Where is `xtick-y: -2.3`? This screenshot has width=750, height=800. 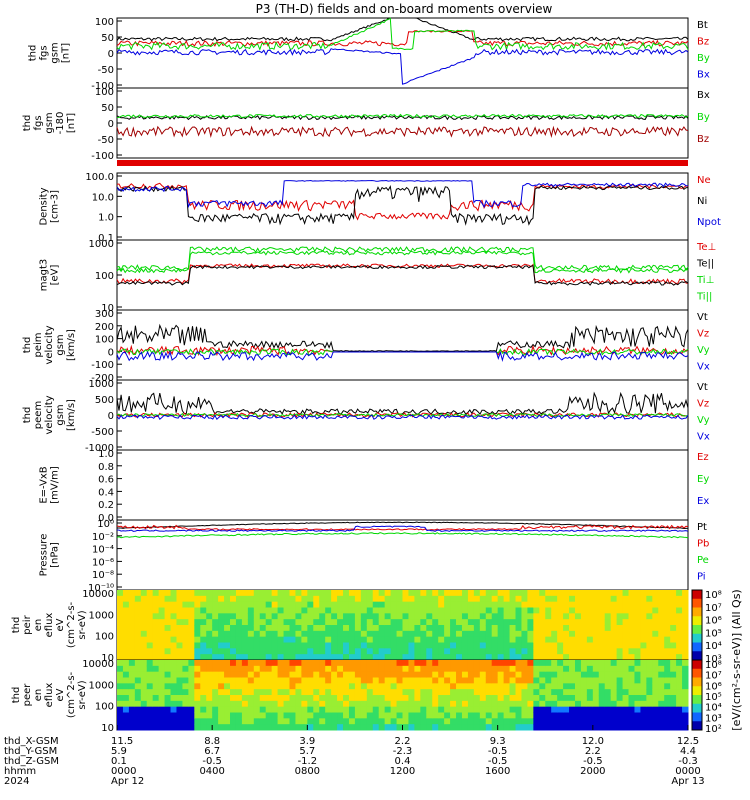
xtick-y: -2.3 is located at coordinates (403, 751).